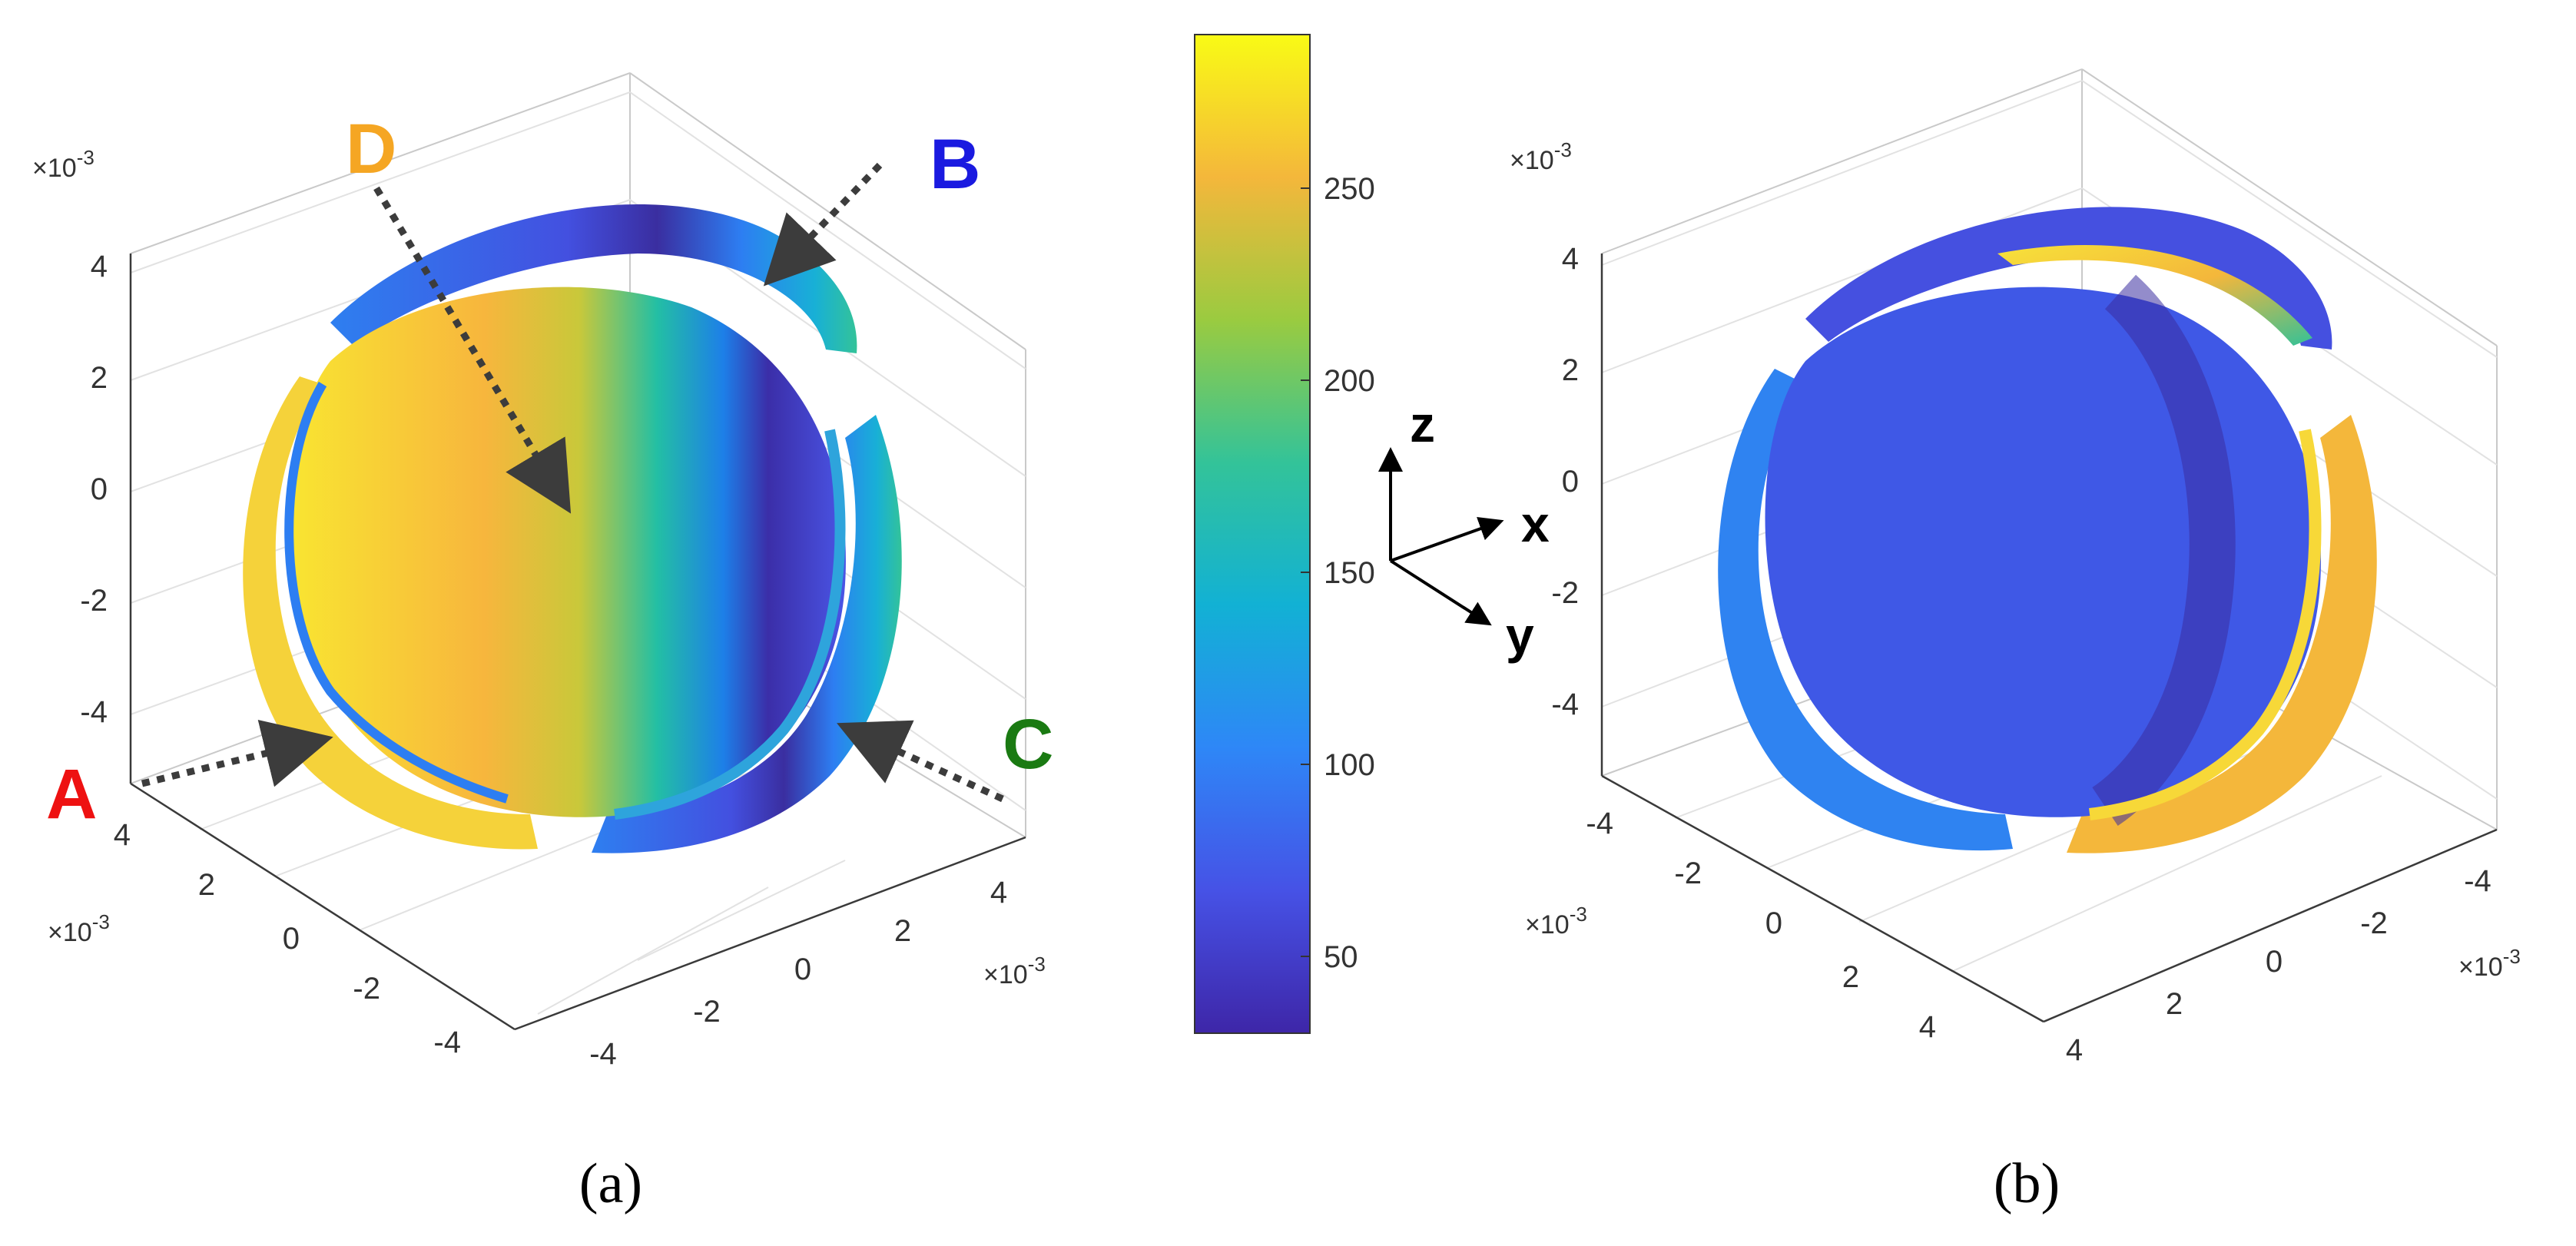  I want to click on a-x-exponent: ×10⁻³, so click(1014, 971).